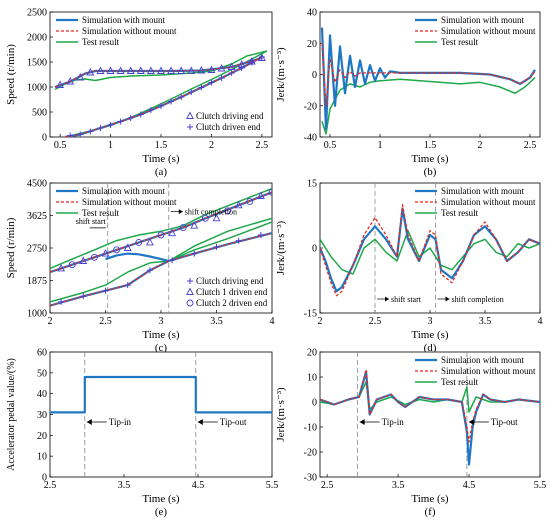  What do you see at coordinates (37, 184) in the screenshot?
I see `y-tick-label: 4500` at bounding box center [37, 184].